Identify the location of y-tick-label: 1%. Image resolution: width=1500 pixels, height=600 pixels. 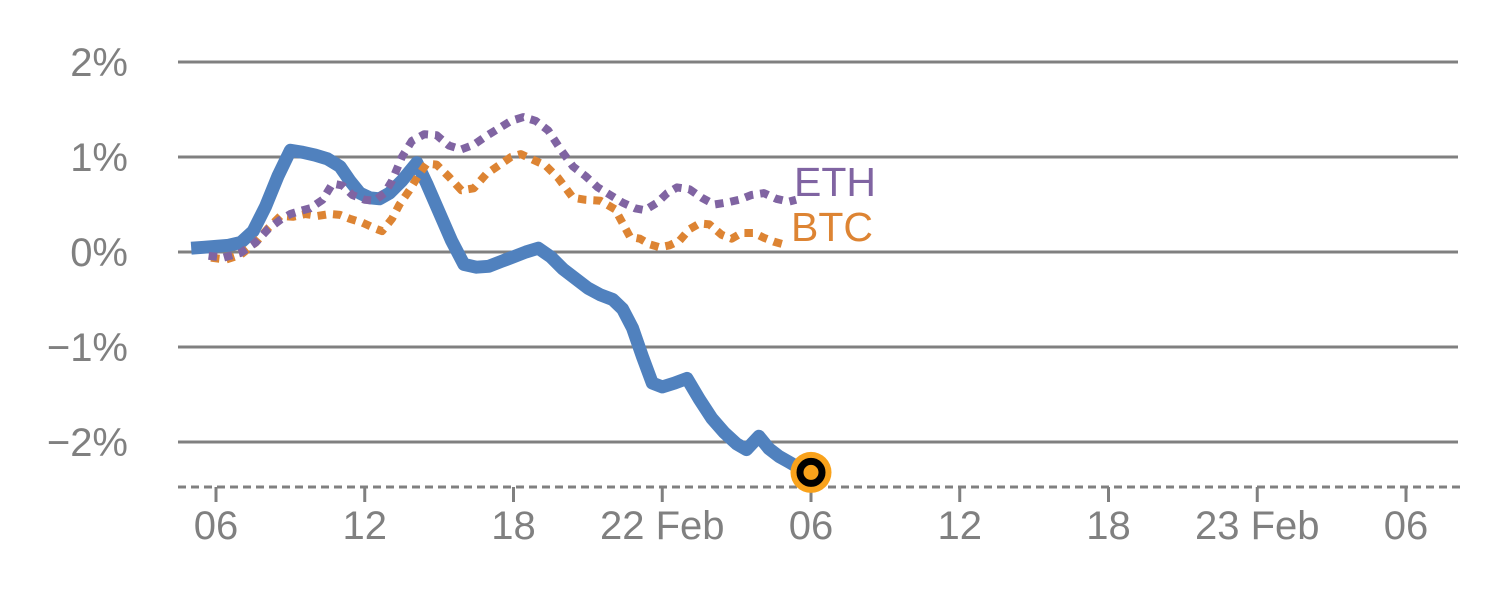
(99, 158).